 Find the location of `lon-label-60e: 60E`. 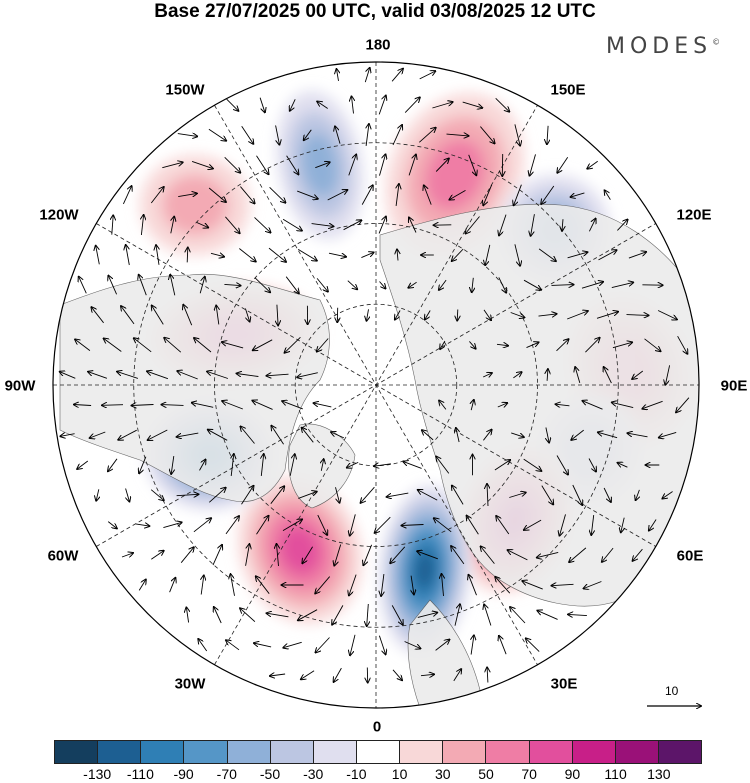

lon-label-60e: 60E is located at coordinates (690, 556).